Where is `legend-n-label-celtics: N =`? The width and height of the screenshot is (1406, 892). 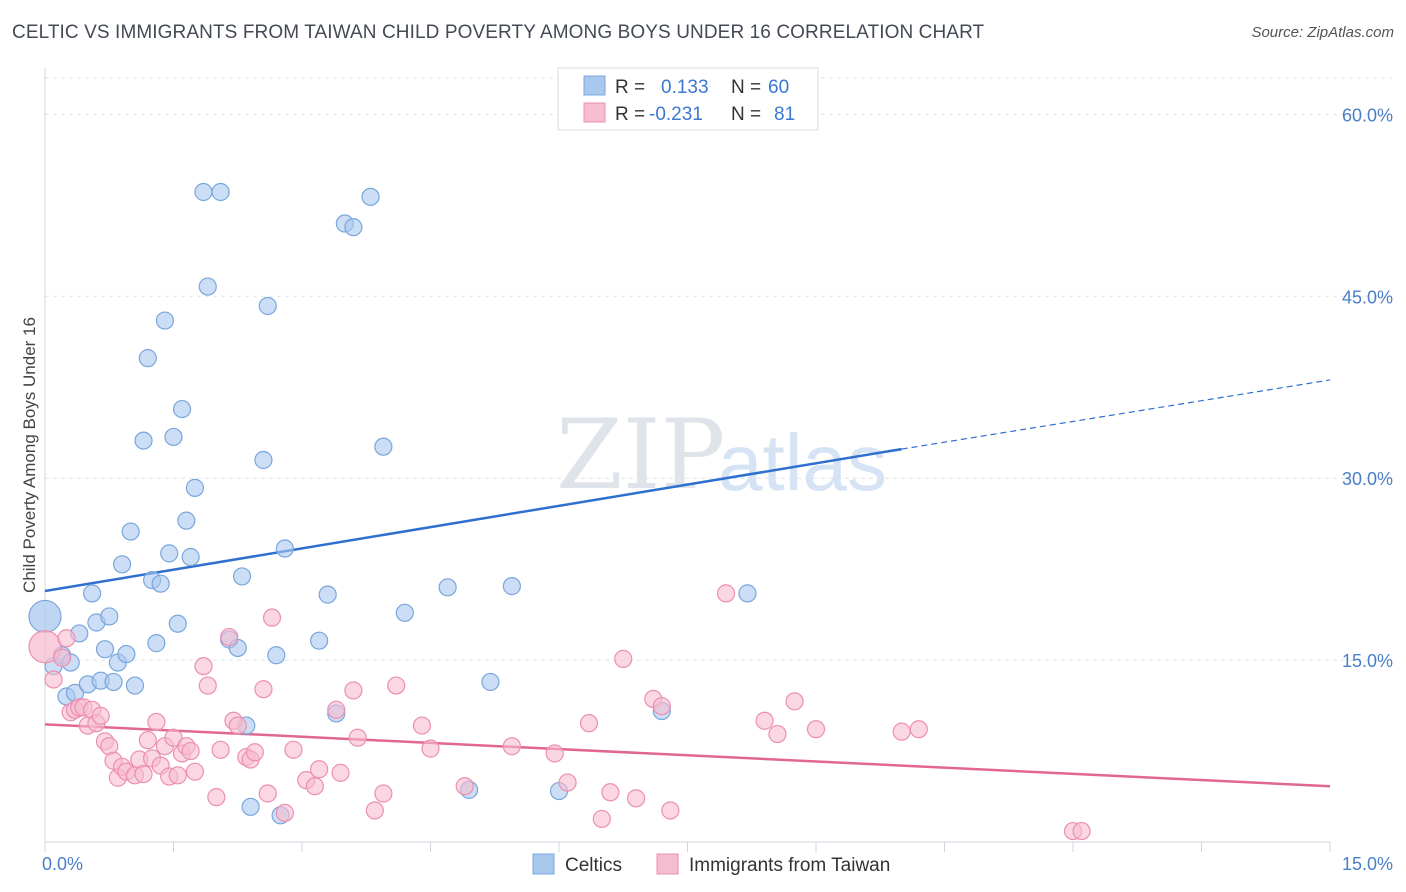 legend-n-label-celtics: N = is located at coordinates (746, 87).